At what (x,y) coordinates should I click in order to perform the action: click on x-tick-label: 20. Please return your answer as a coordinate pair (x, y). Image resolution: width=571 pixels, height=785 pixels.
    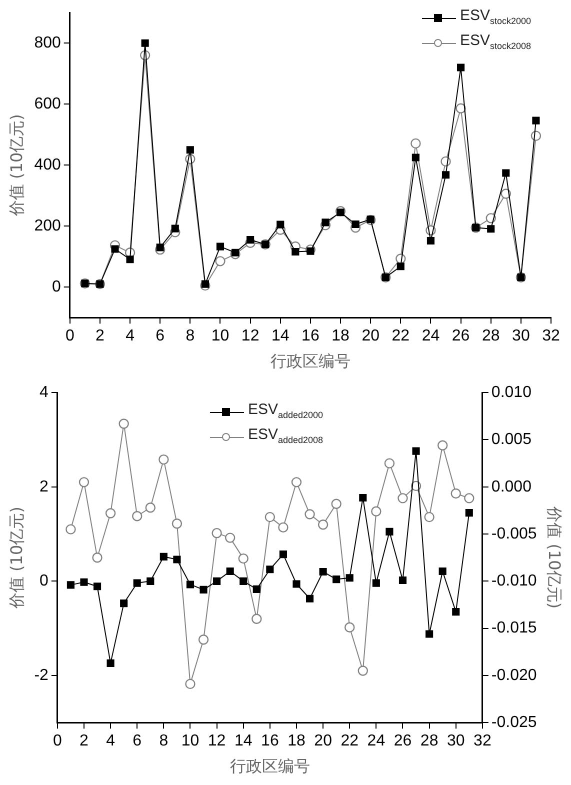
    Looking at the image, I should click on (371, 336).